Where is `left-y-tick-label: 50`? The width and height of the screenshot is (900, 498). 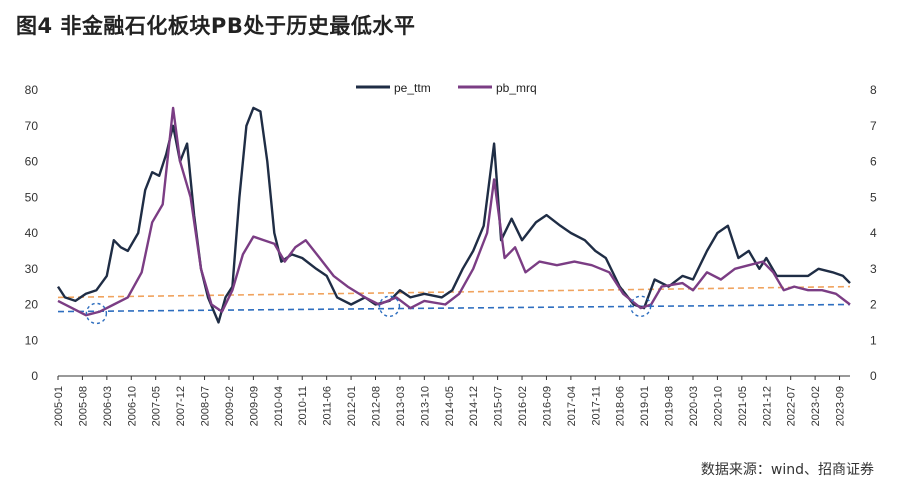 left-y-tick-label: 50 is located at coordinates (32, 197).